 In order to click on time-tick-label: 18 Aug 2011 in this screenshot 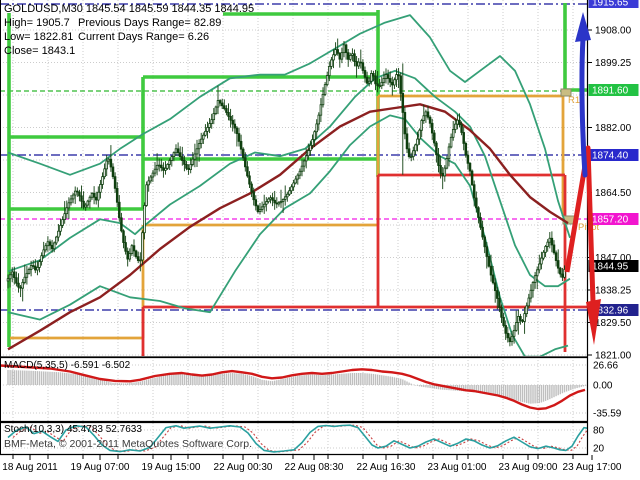, I will do `click(30, 467)`.